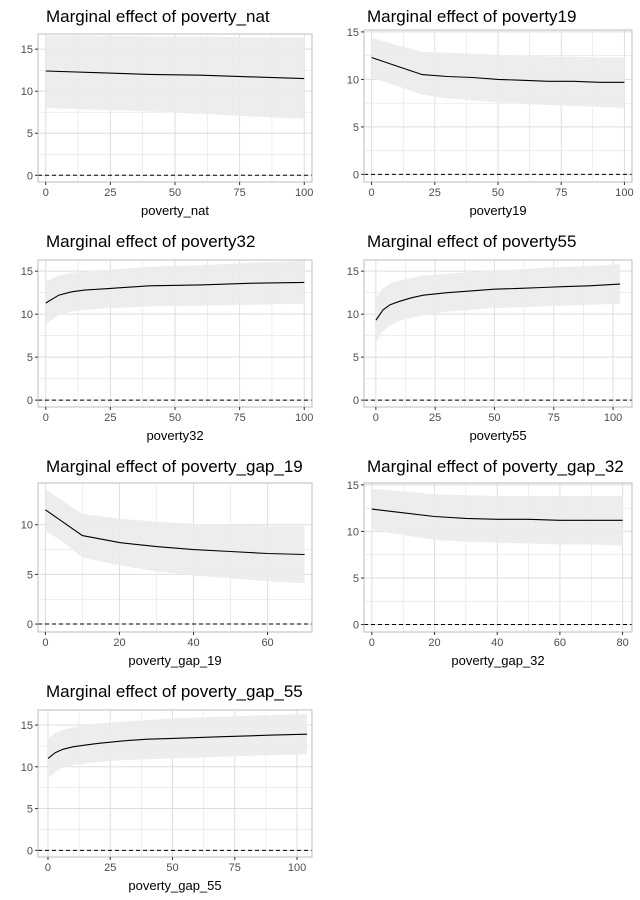 Image resolution: width=640 pixels, height=900 pixels. I want to click on panel-title: Marginal effect of poverty32, so click(150, 241).